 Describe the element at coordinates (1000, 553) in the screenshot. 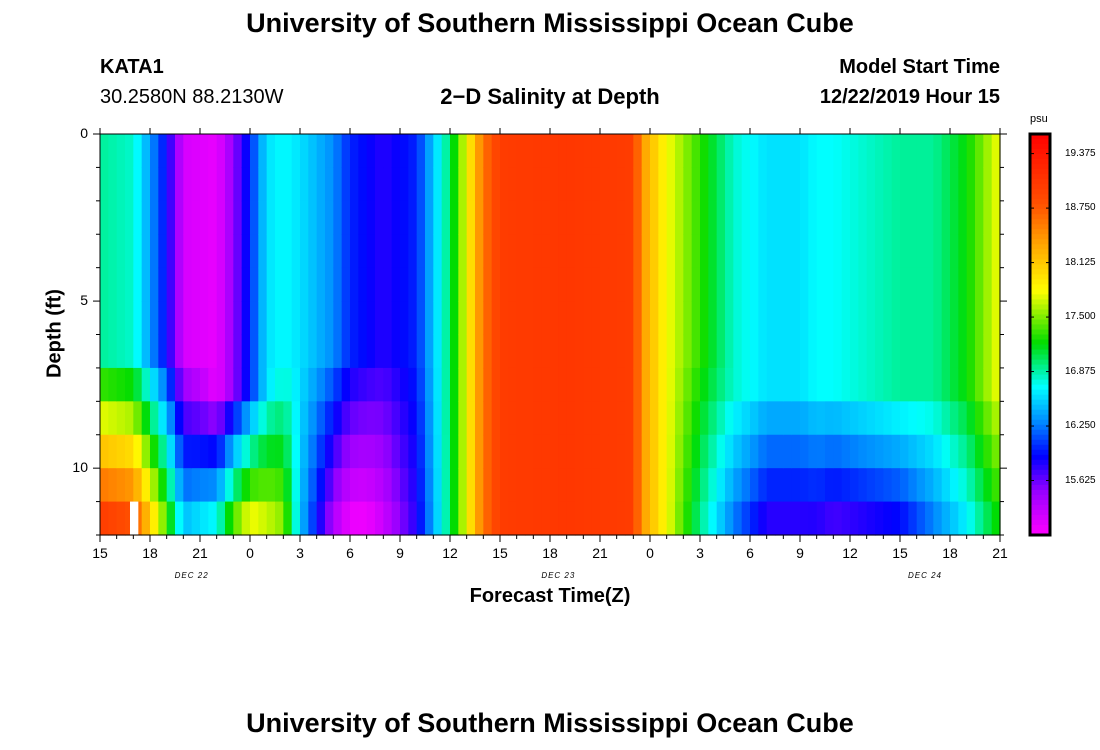

I see `x-tick-label: 21` at that location.